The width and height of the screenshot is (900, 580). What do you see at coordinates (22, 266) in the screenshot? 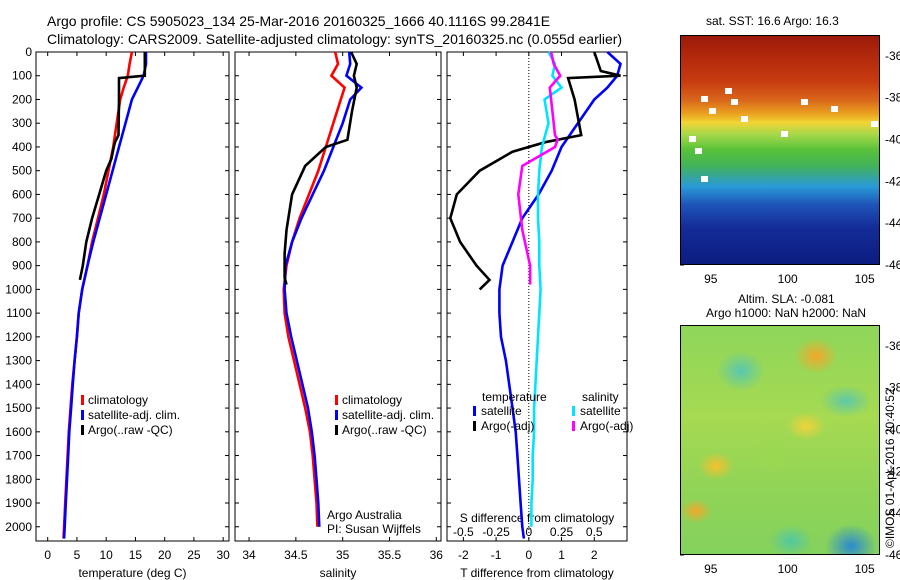
I see `y-tick-label: 900` at bounding box center [22, 266].